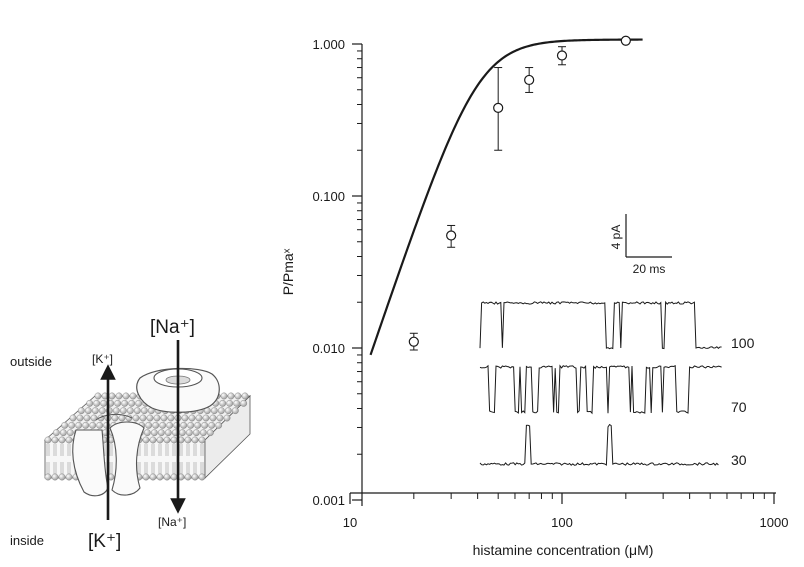 The height and width of the screenshot is (567, 804). What do you see at coordinates (328, 196) in the screenshot?
I see `y-tick-label: 0.100` at bounding box center [328, 196].